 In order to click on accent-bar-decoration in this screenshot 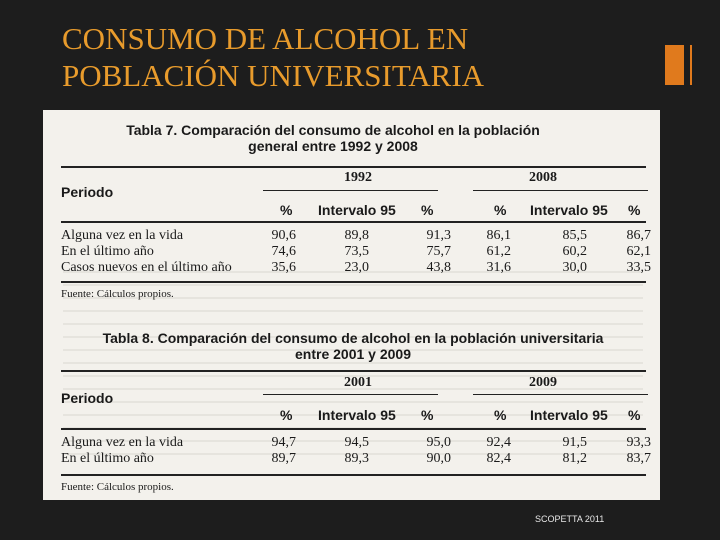, I will do `click(674, 65)`.